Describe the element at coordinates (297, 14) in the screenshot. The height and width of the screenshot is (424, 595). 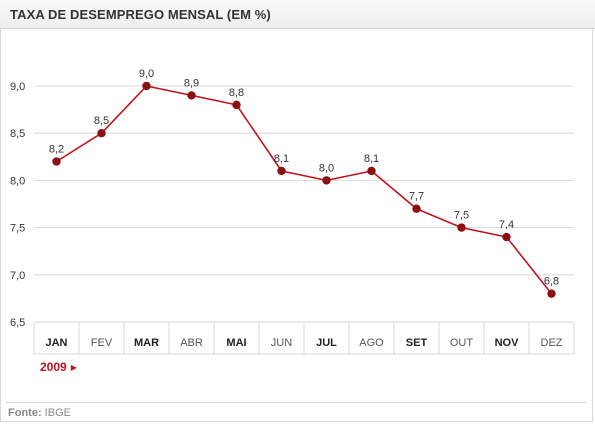
I see `title-bar: TAXA DE DESEMPREGO MENSAL (EM %)` at that location.